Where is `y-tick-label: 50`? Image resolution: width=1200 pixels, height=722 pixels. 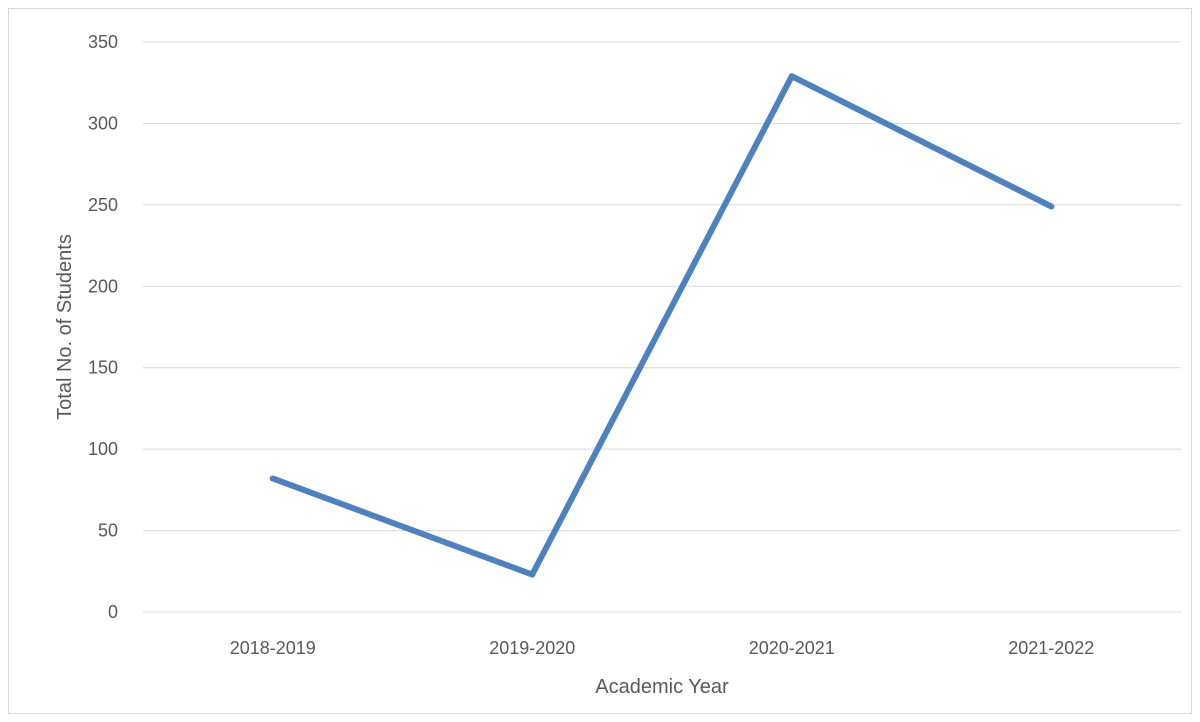 y-tick-label: 50 is located at coordinates (108, 531).